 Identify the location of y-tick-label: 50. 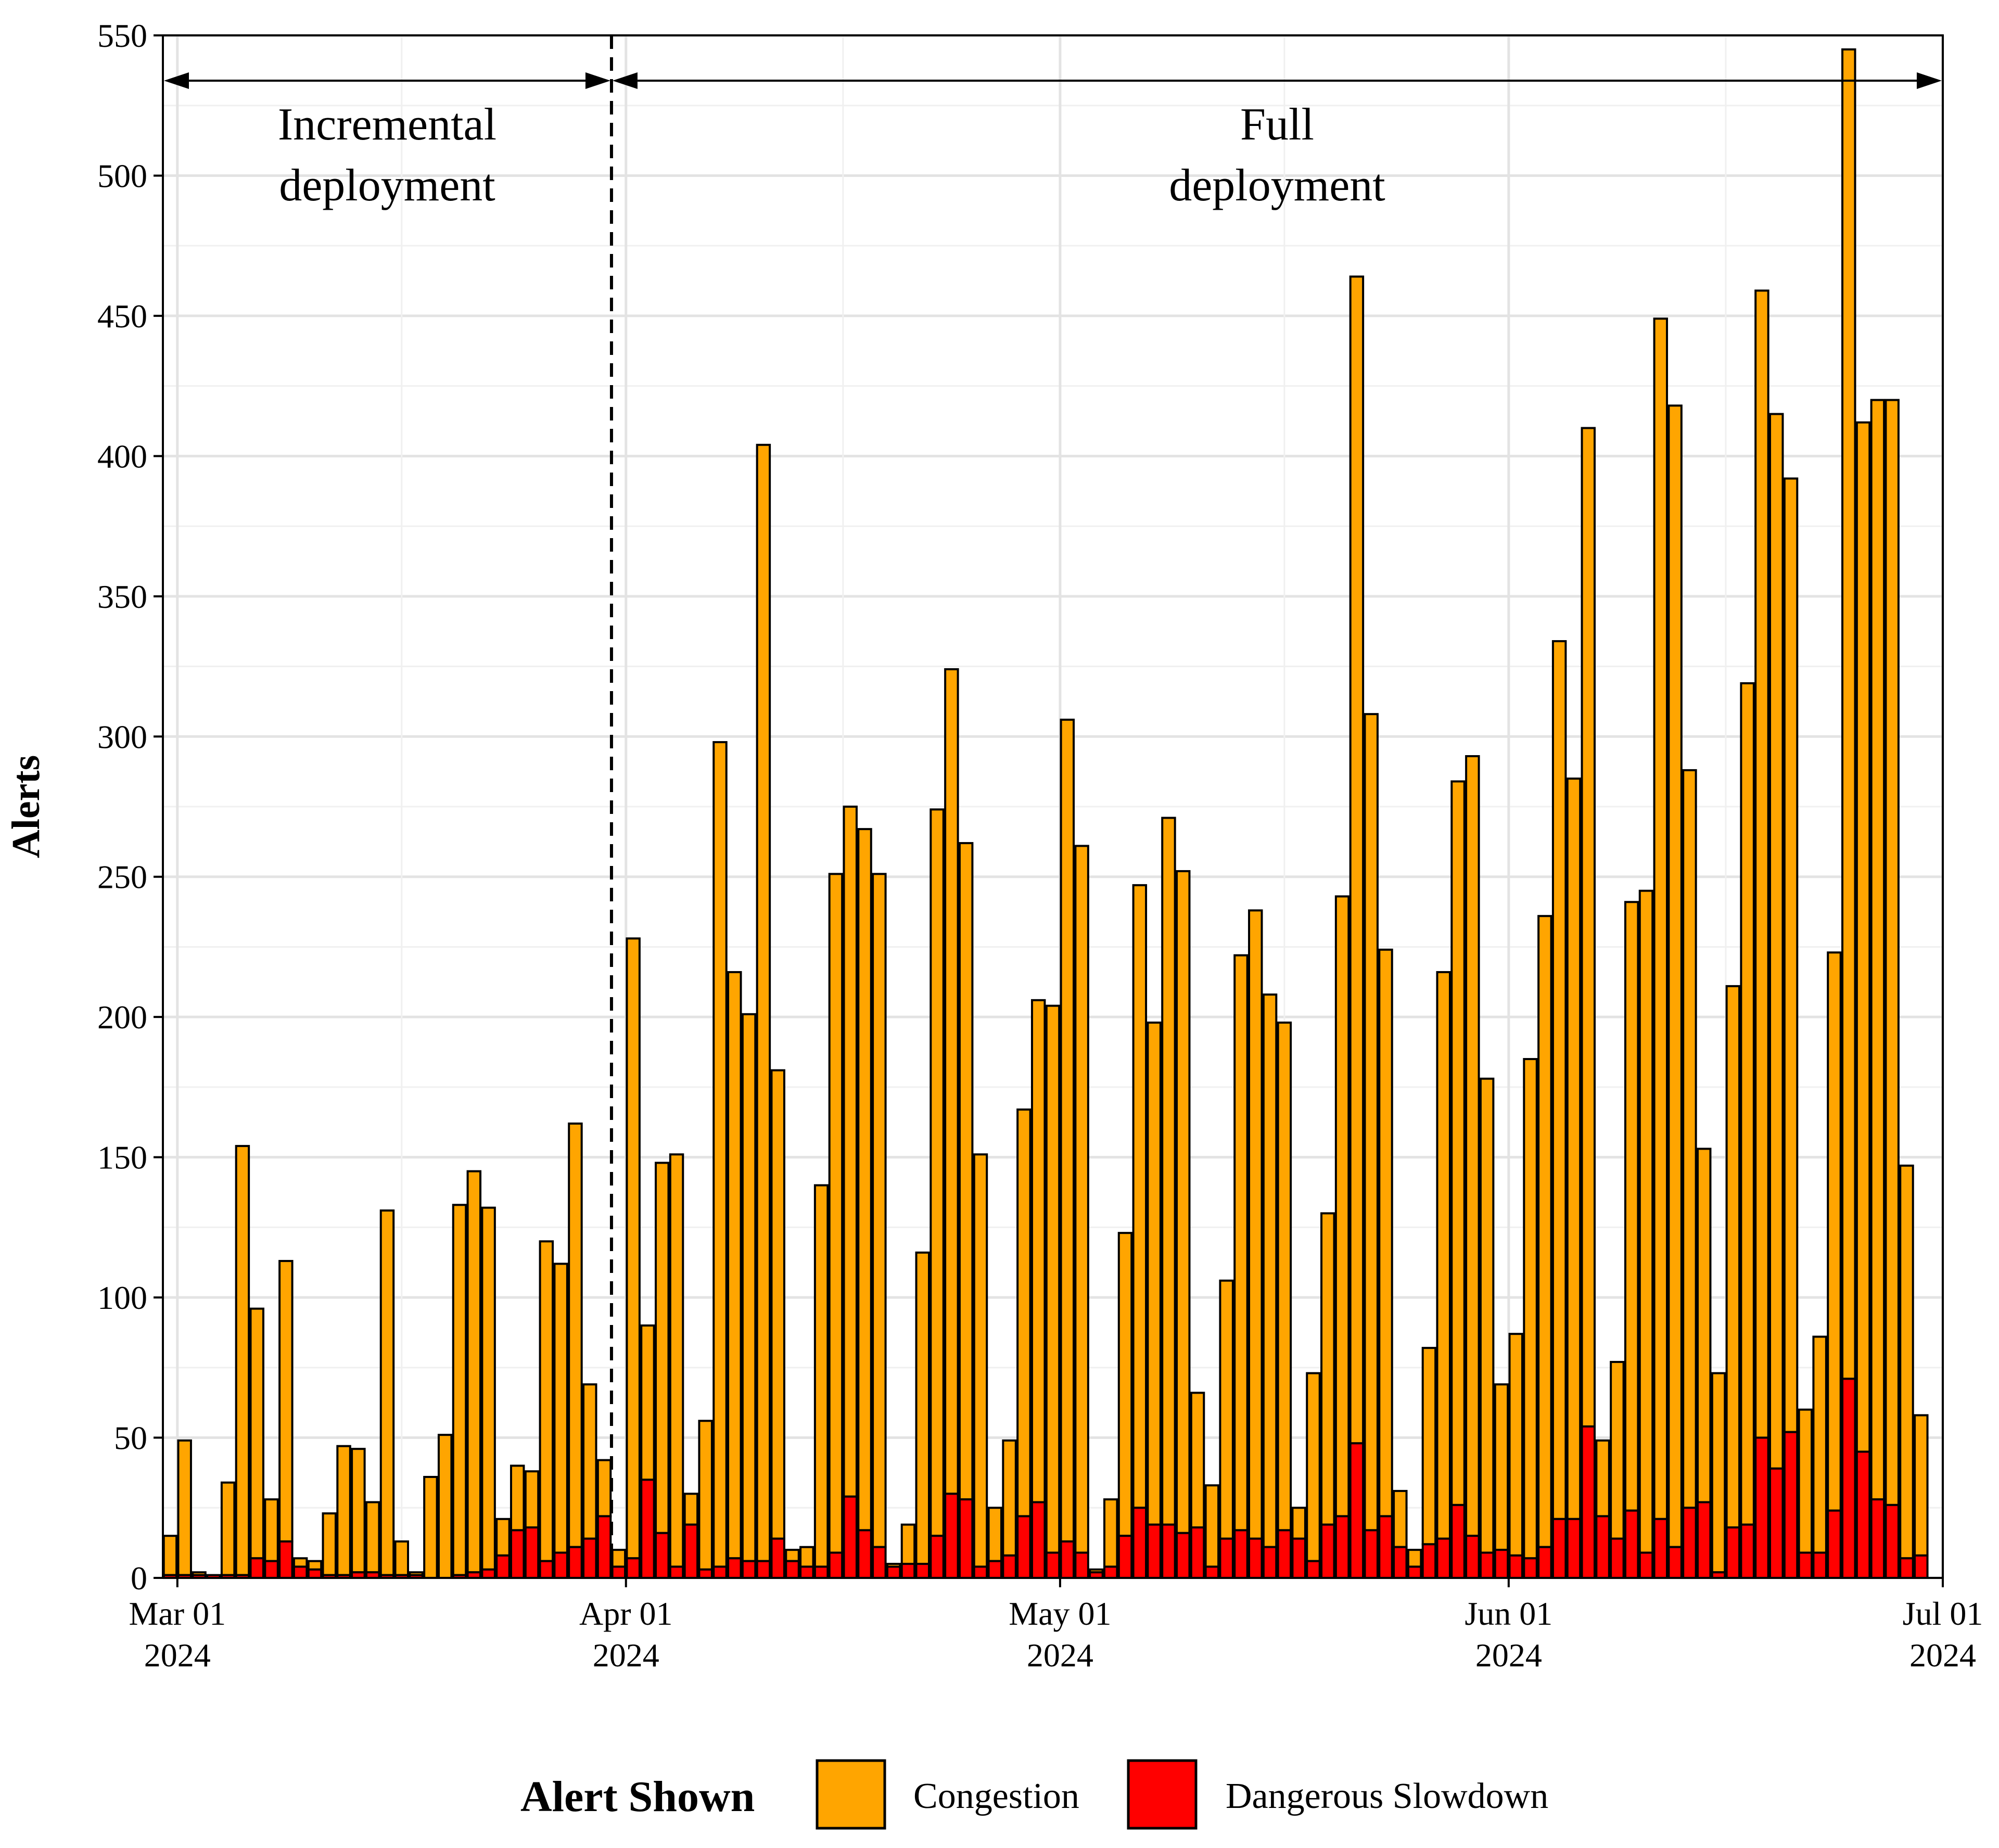
(130, 1438).